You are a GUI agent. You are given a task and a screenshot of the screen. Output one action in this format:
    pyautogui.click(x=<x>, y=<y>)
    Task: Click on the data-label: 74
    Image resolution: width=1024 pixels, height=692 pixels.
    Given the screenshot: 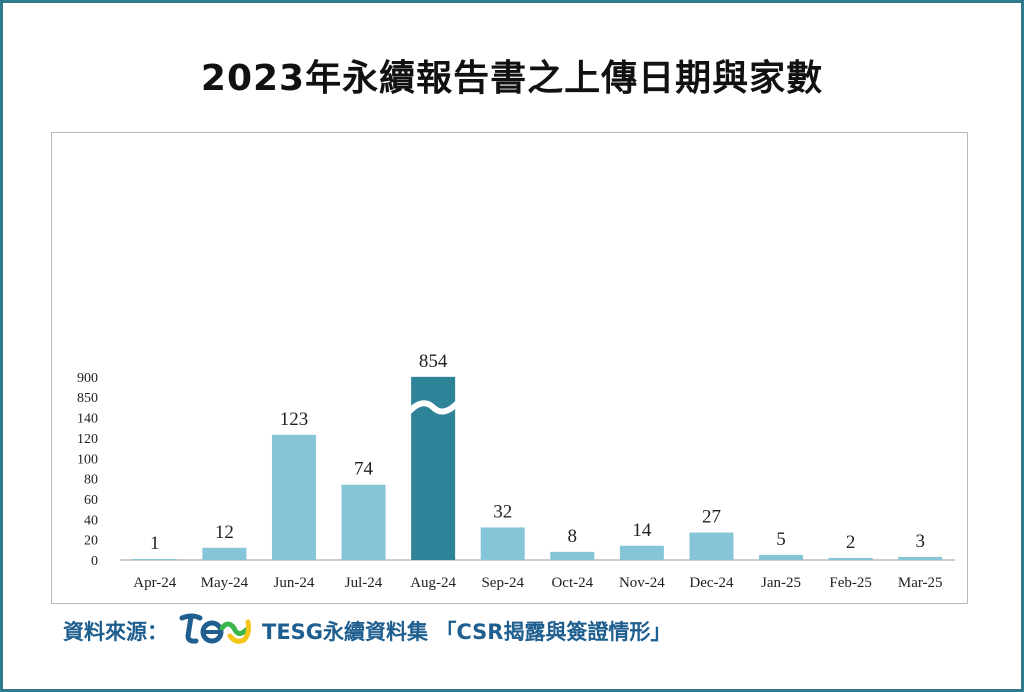 What is the action you would take?
    pyautogui.click(x=364, y=469)
    